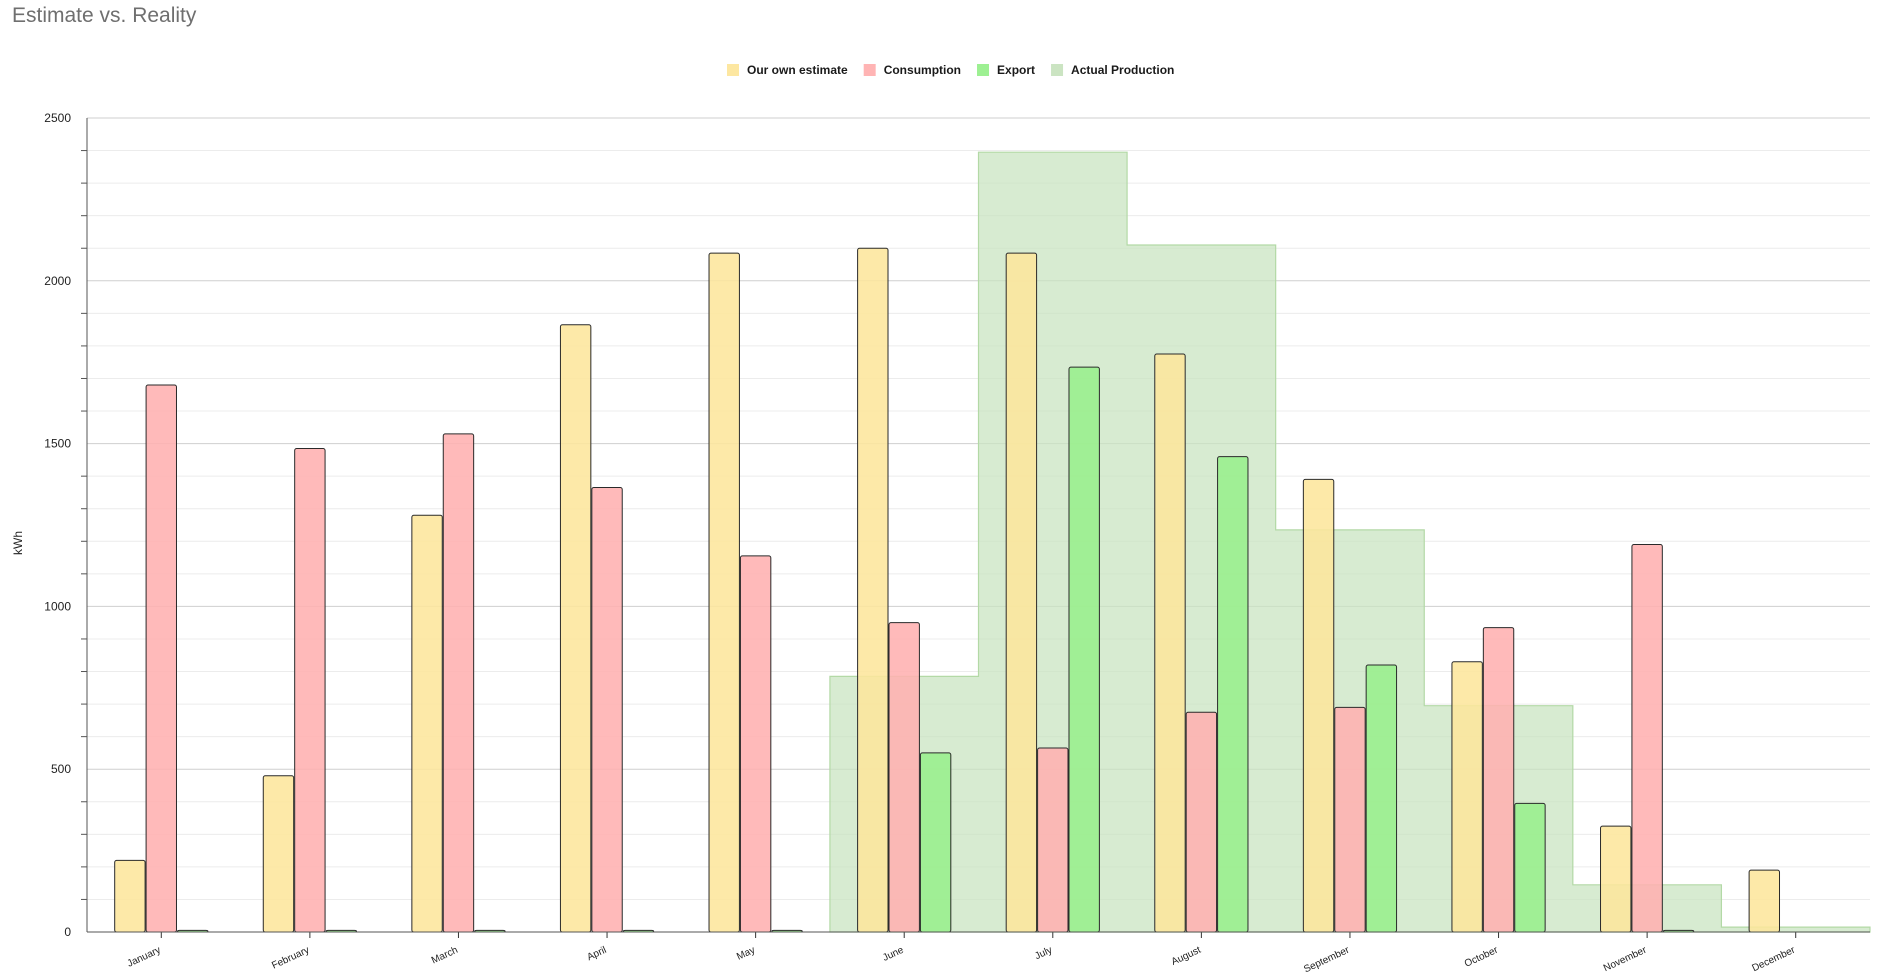 Image resolution: width=1877 pixels, height=977 pixels. Describe the element at coordinates (144, 957) in the screenshot. I see `x-tick-label: January` at that location.